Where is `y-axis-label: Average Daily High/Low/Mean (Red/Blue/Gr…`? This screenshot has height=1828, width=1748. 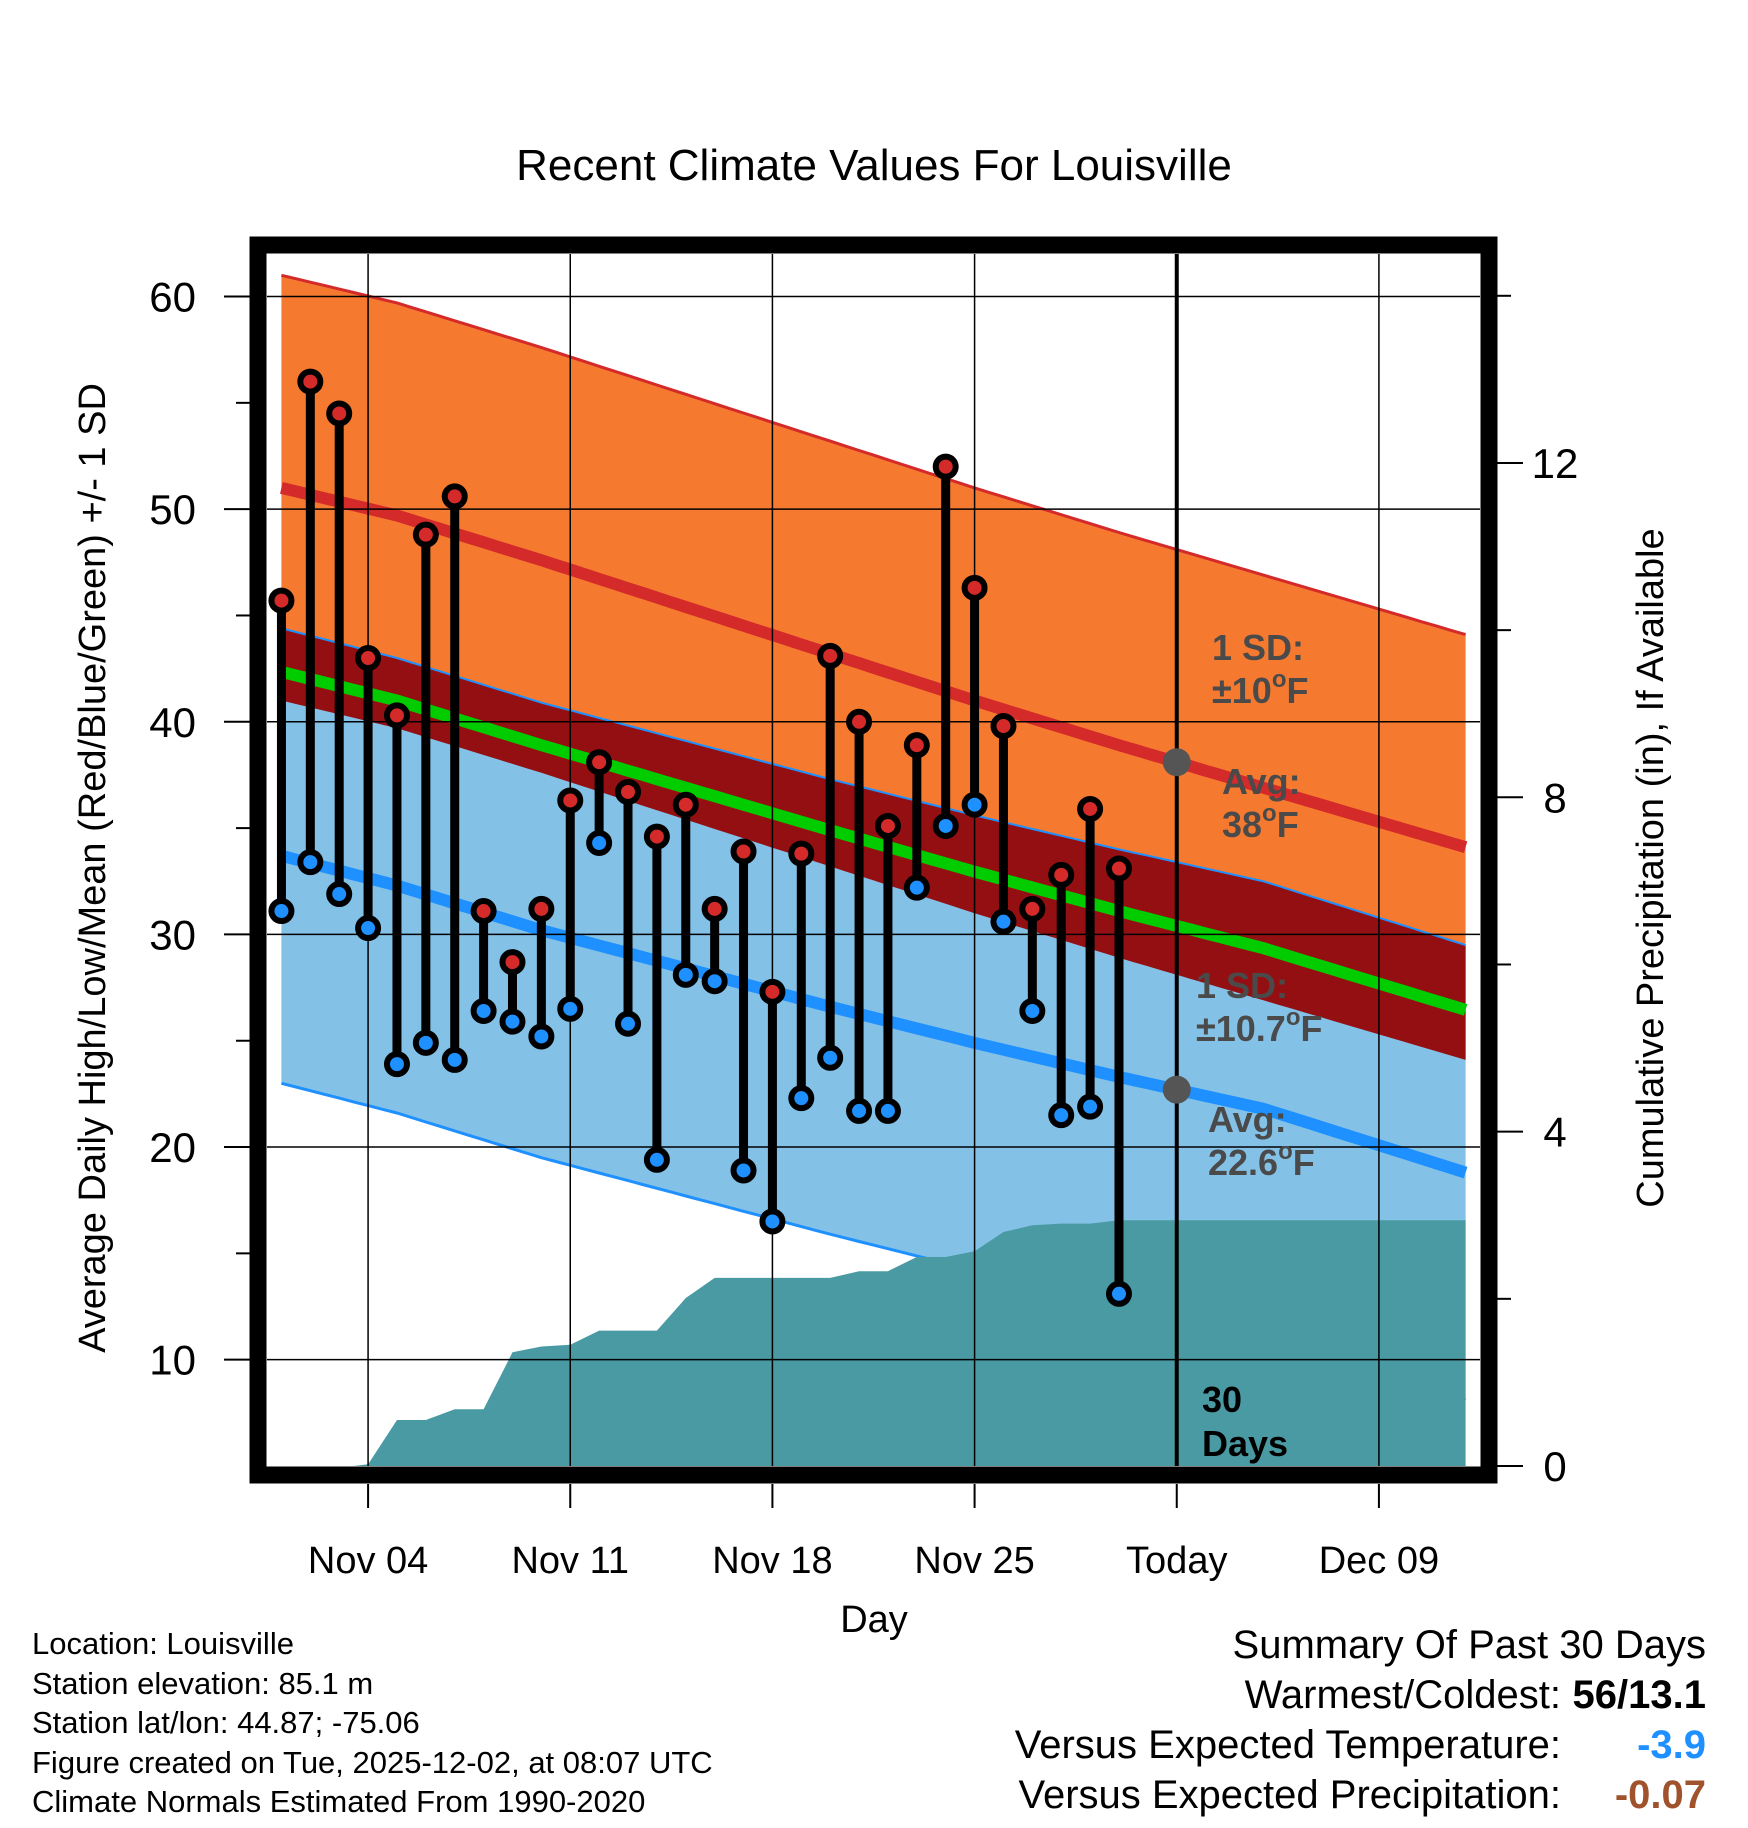 y-axis-label: Average Daily High/Low/Mean (Red/Blue/Gr… is located at coordinates (93, 868).